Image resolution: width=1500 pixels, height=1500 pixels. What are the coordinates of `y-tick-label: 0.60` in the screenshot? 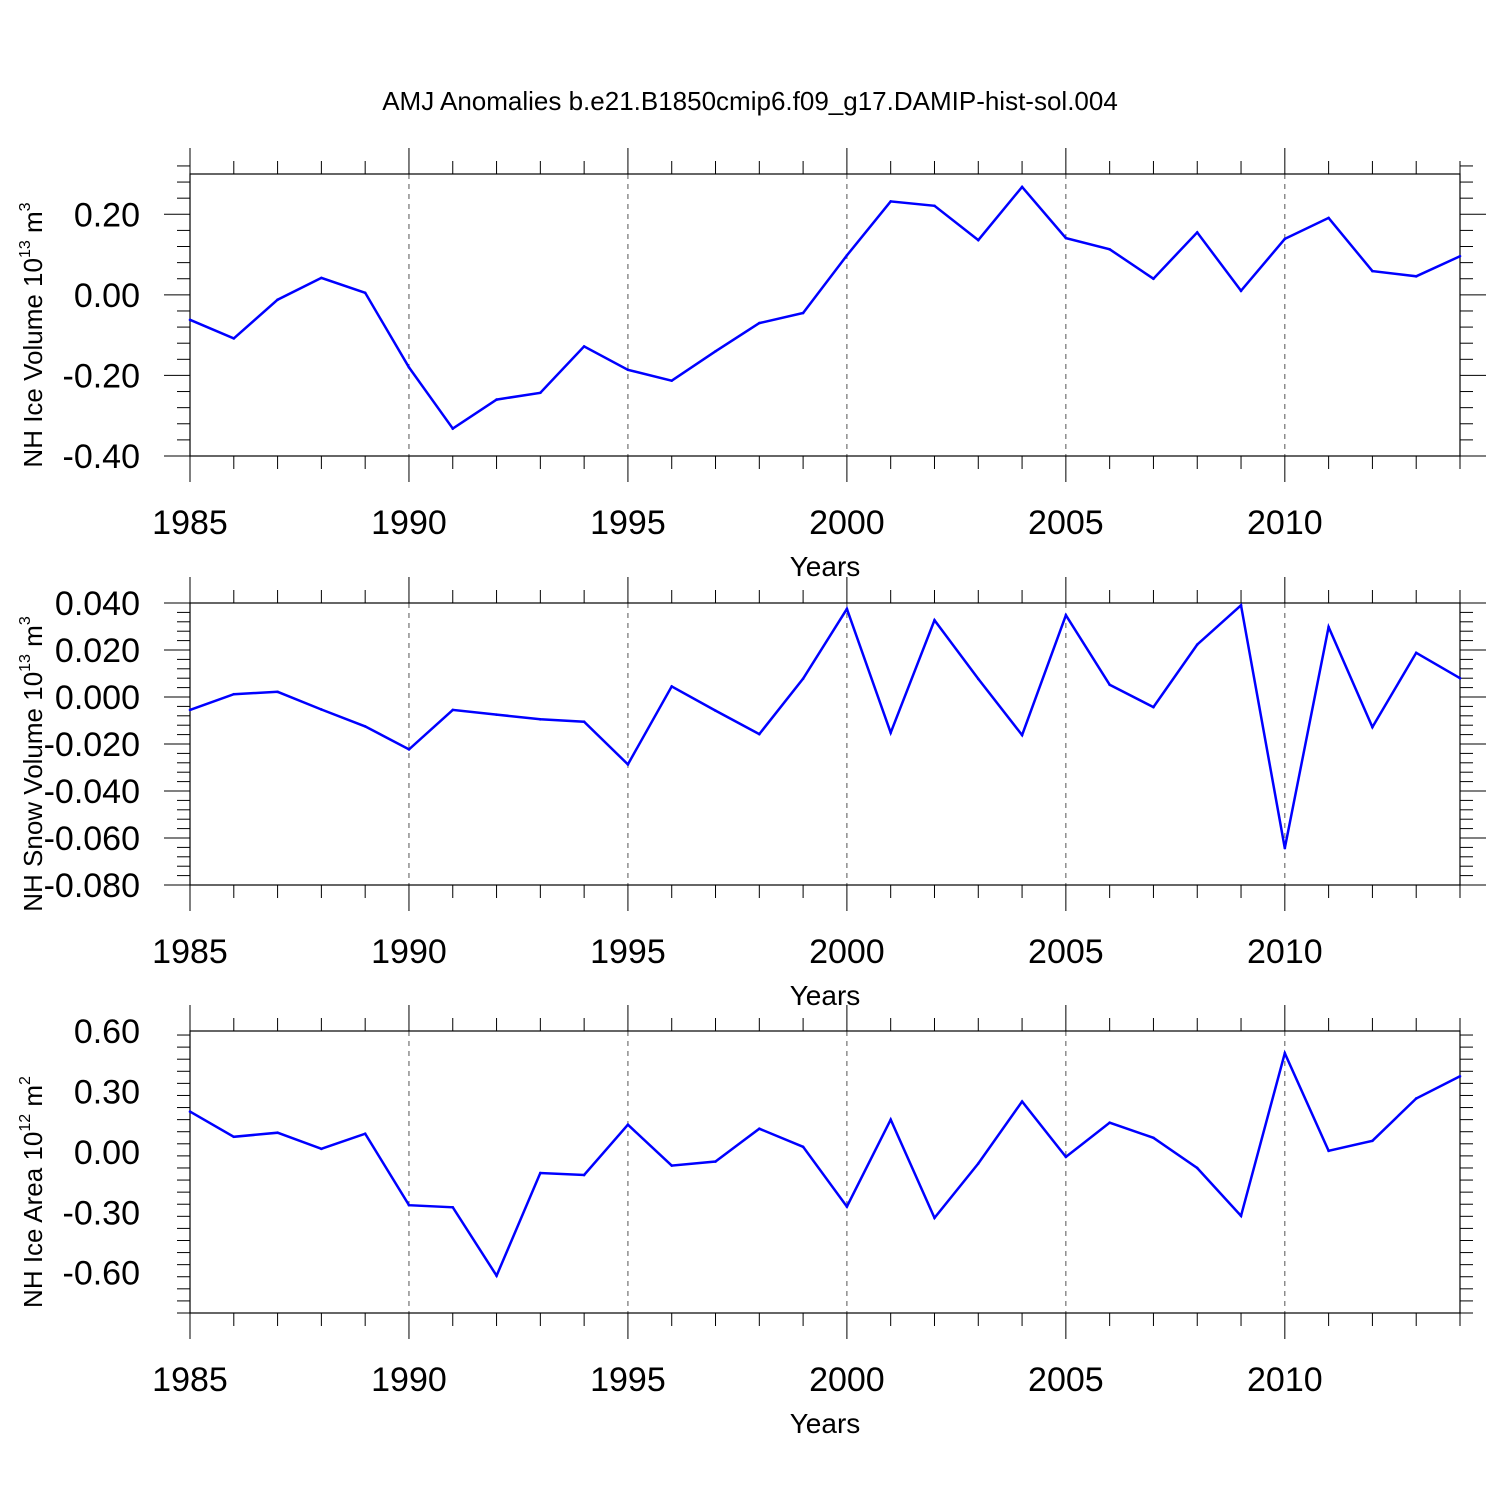 It's located at (107, 1032).